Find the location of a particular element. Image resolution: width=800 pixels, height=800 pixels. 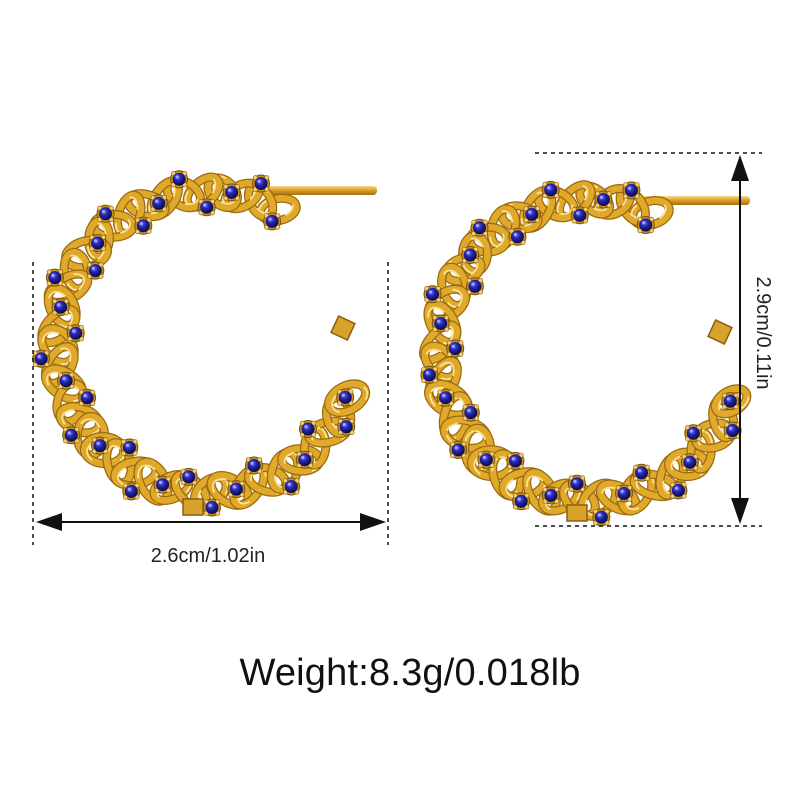

height-arrowhead-bottom is located at coordinates (740, 511).